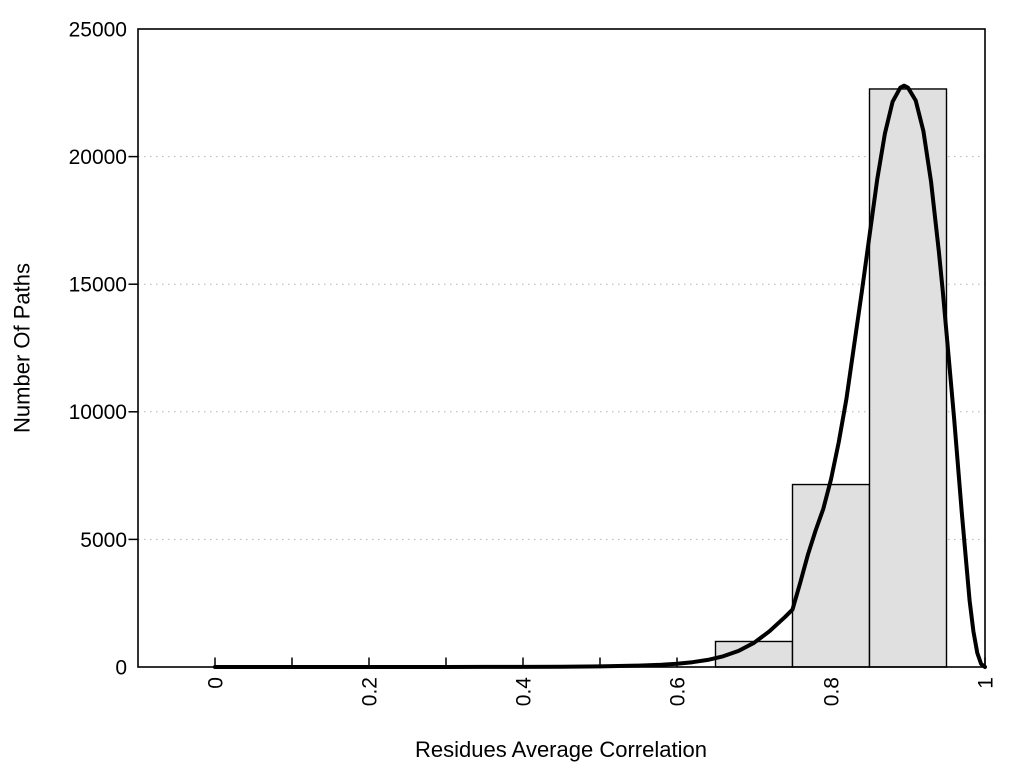  I want to click on x-tick-label-0.2: 0.2, so click(369, 691).